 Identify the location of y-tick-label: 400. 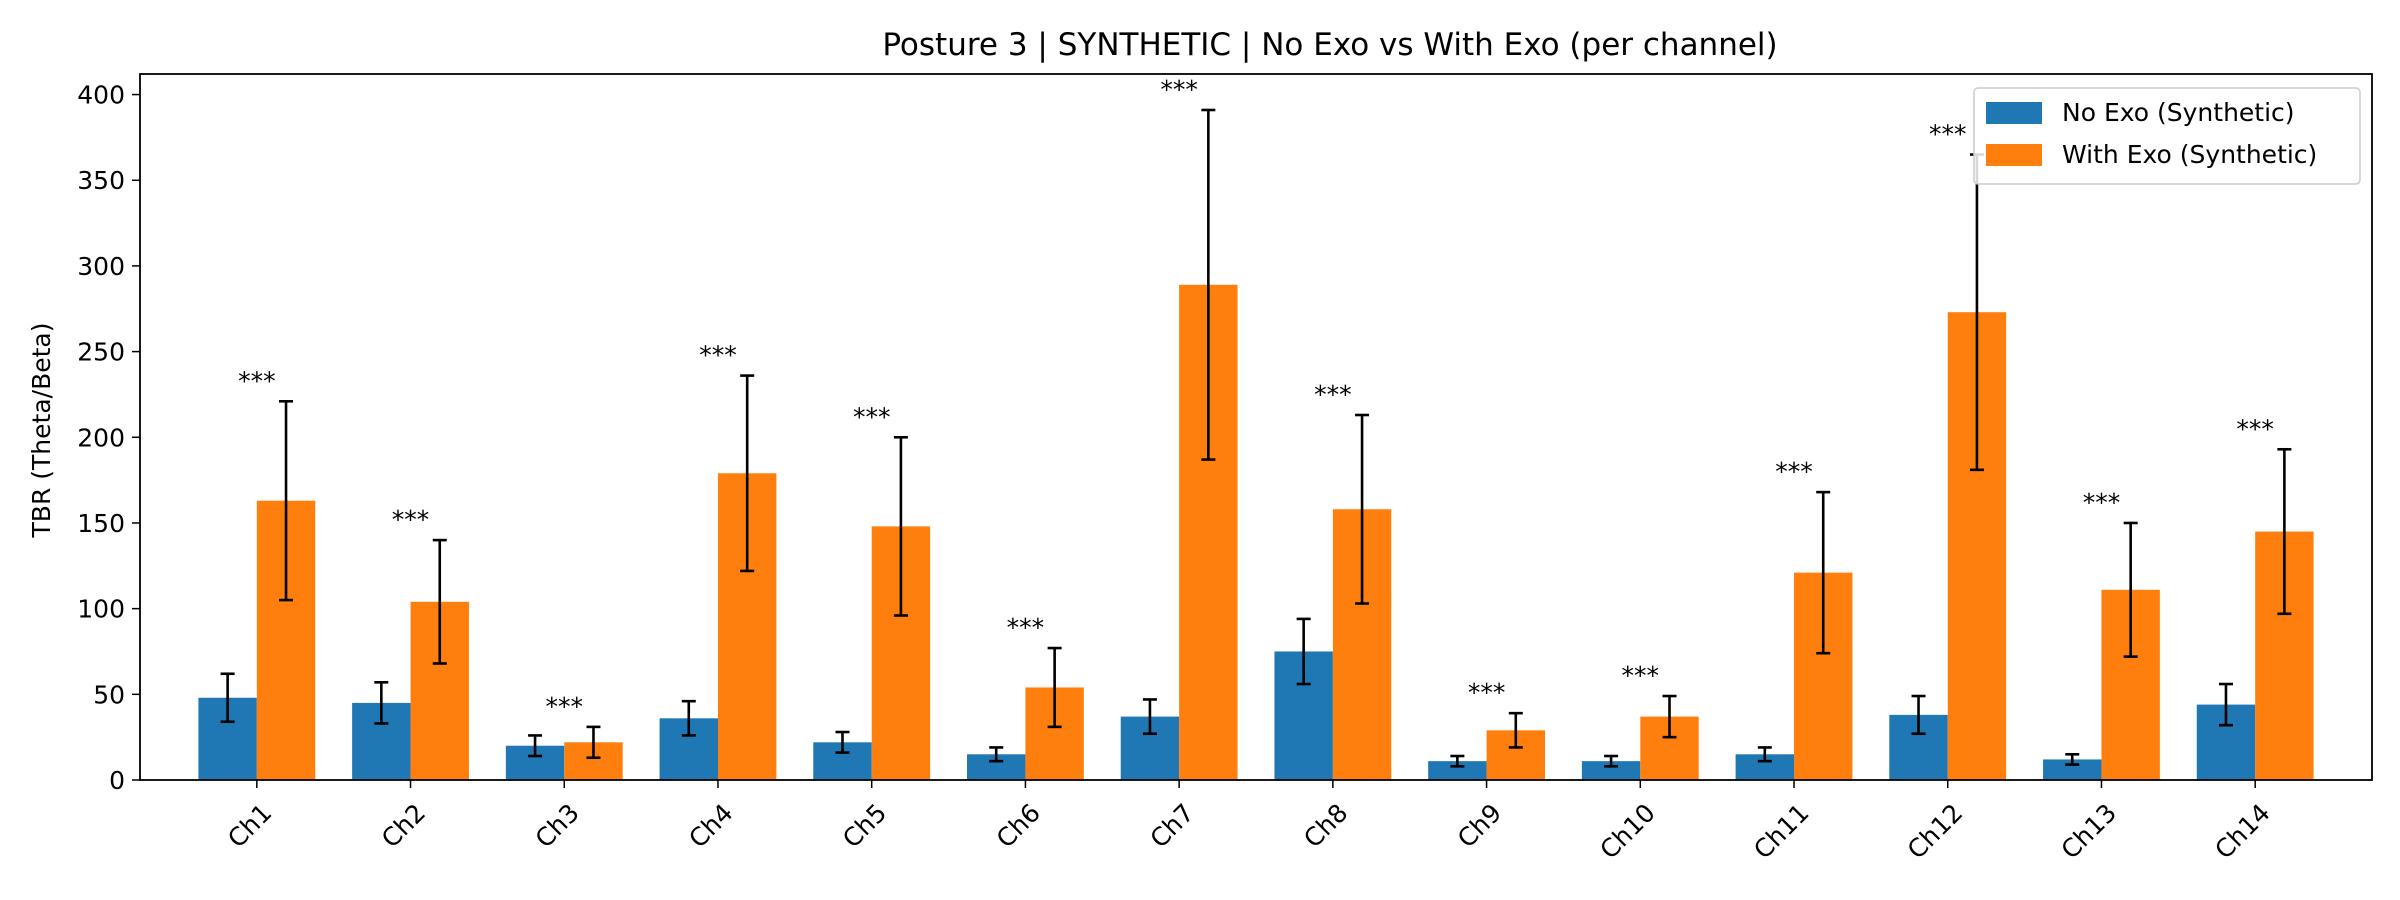
(101, 95).